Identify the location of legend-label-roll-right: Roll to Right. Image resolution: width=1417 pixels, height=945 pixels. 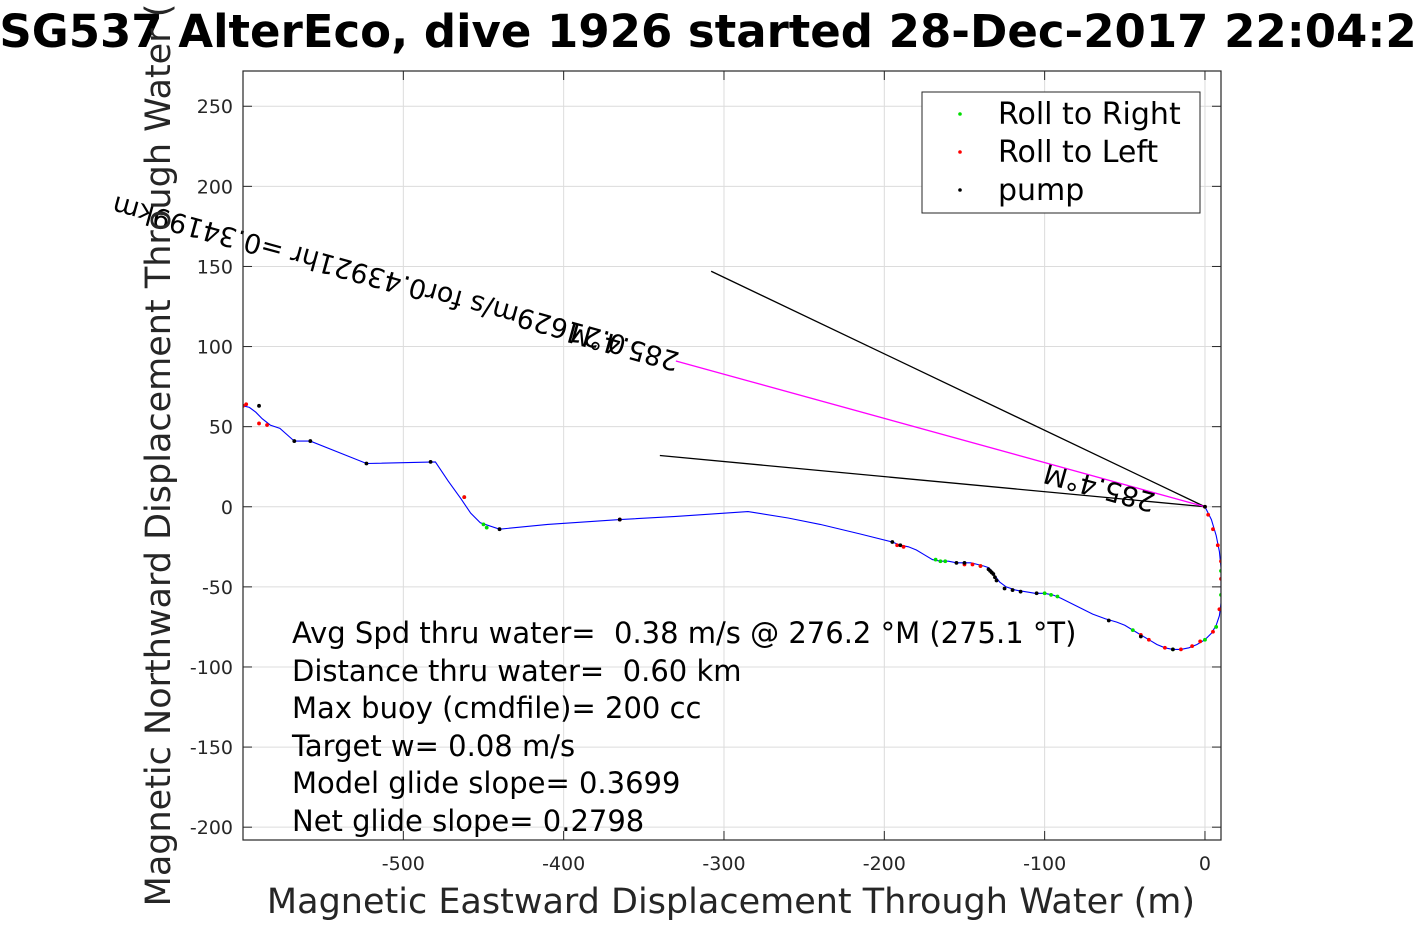
(1089, 114).